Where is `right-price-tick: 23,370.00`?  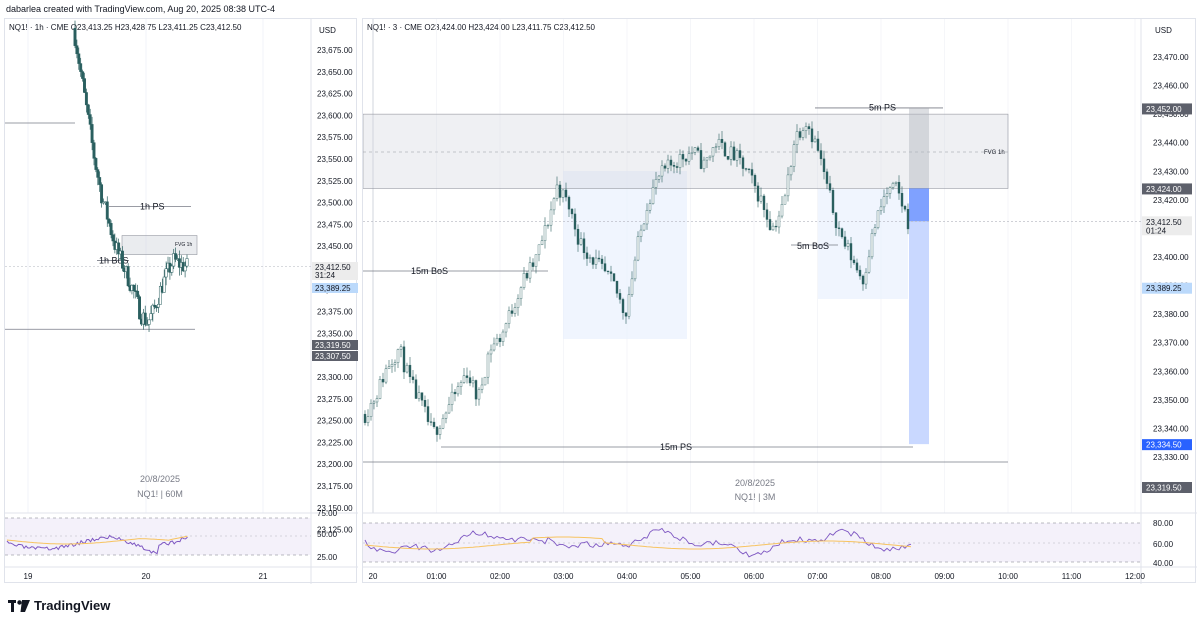 right-price-tick: 23,370.00 is located at coordinates (1171, 343).